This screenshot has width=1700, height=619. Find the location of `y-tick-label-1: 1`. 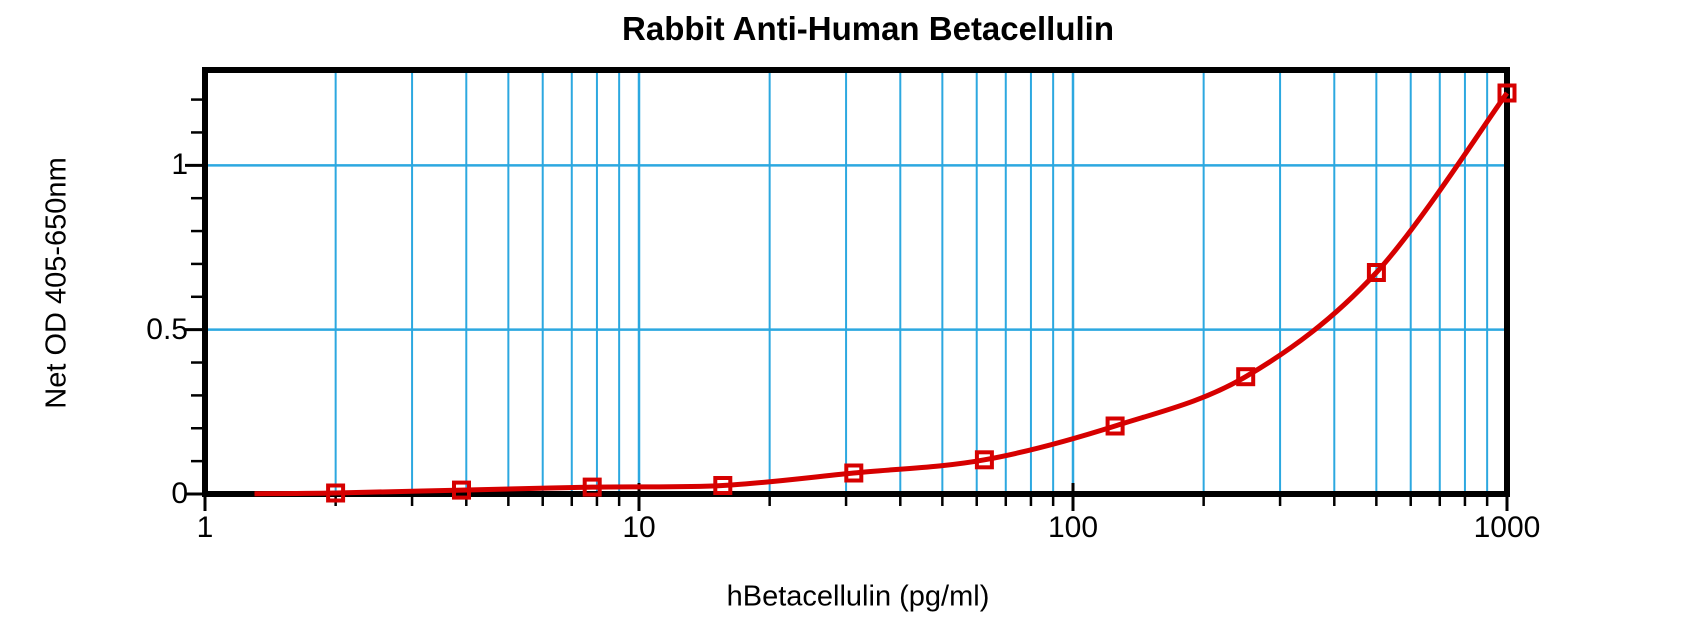

y-tick-label-1: 1 is located at coordinates (179, 165).